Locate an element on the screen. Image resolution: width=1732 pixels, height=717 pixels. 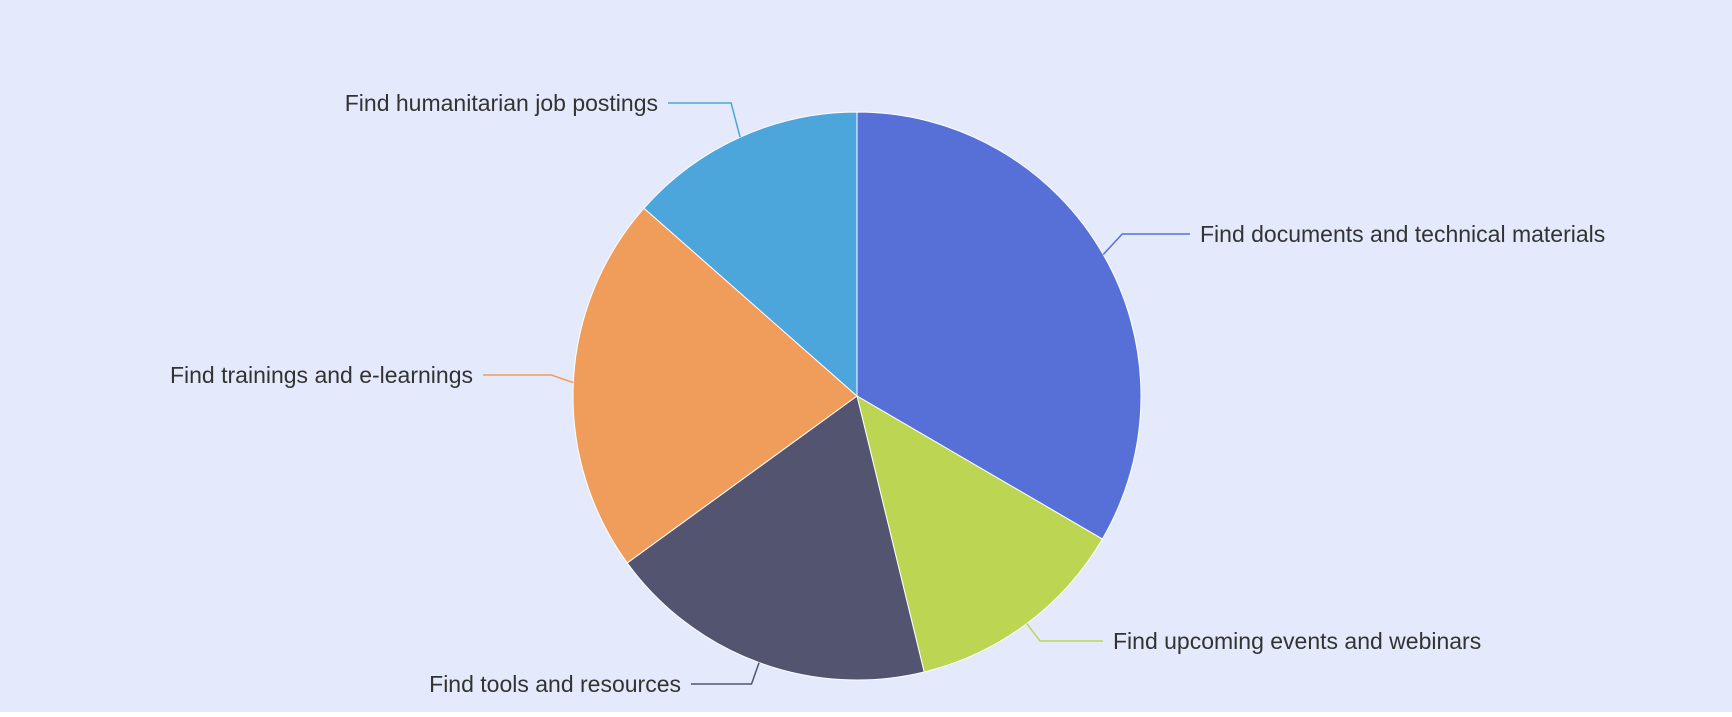
slice-label-find-tools-and-resources: Find tools and resources is located at coordinates (555, 684).